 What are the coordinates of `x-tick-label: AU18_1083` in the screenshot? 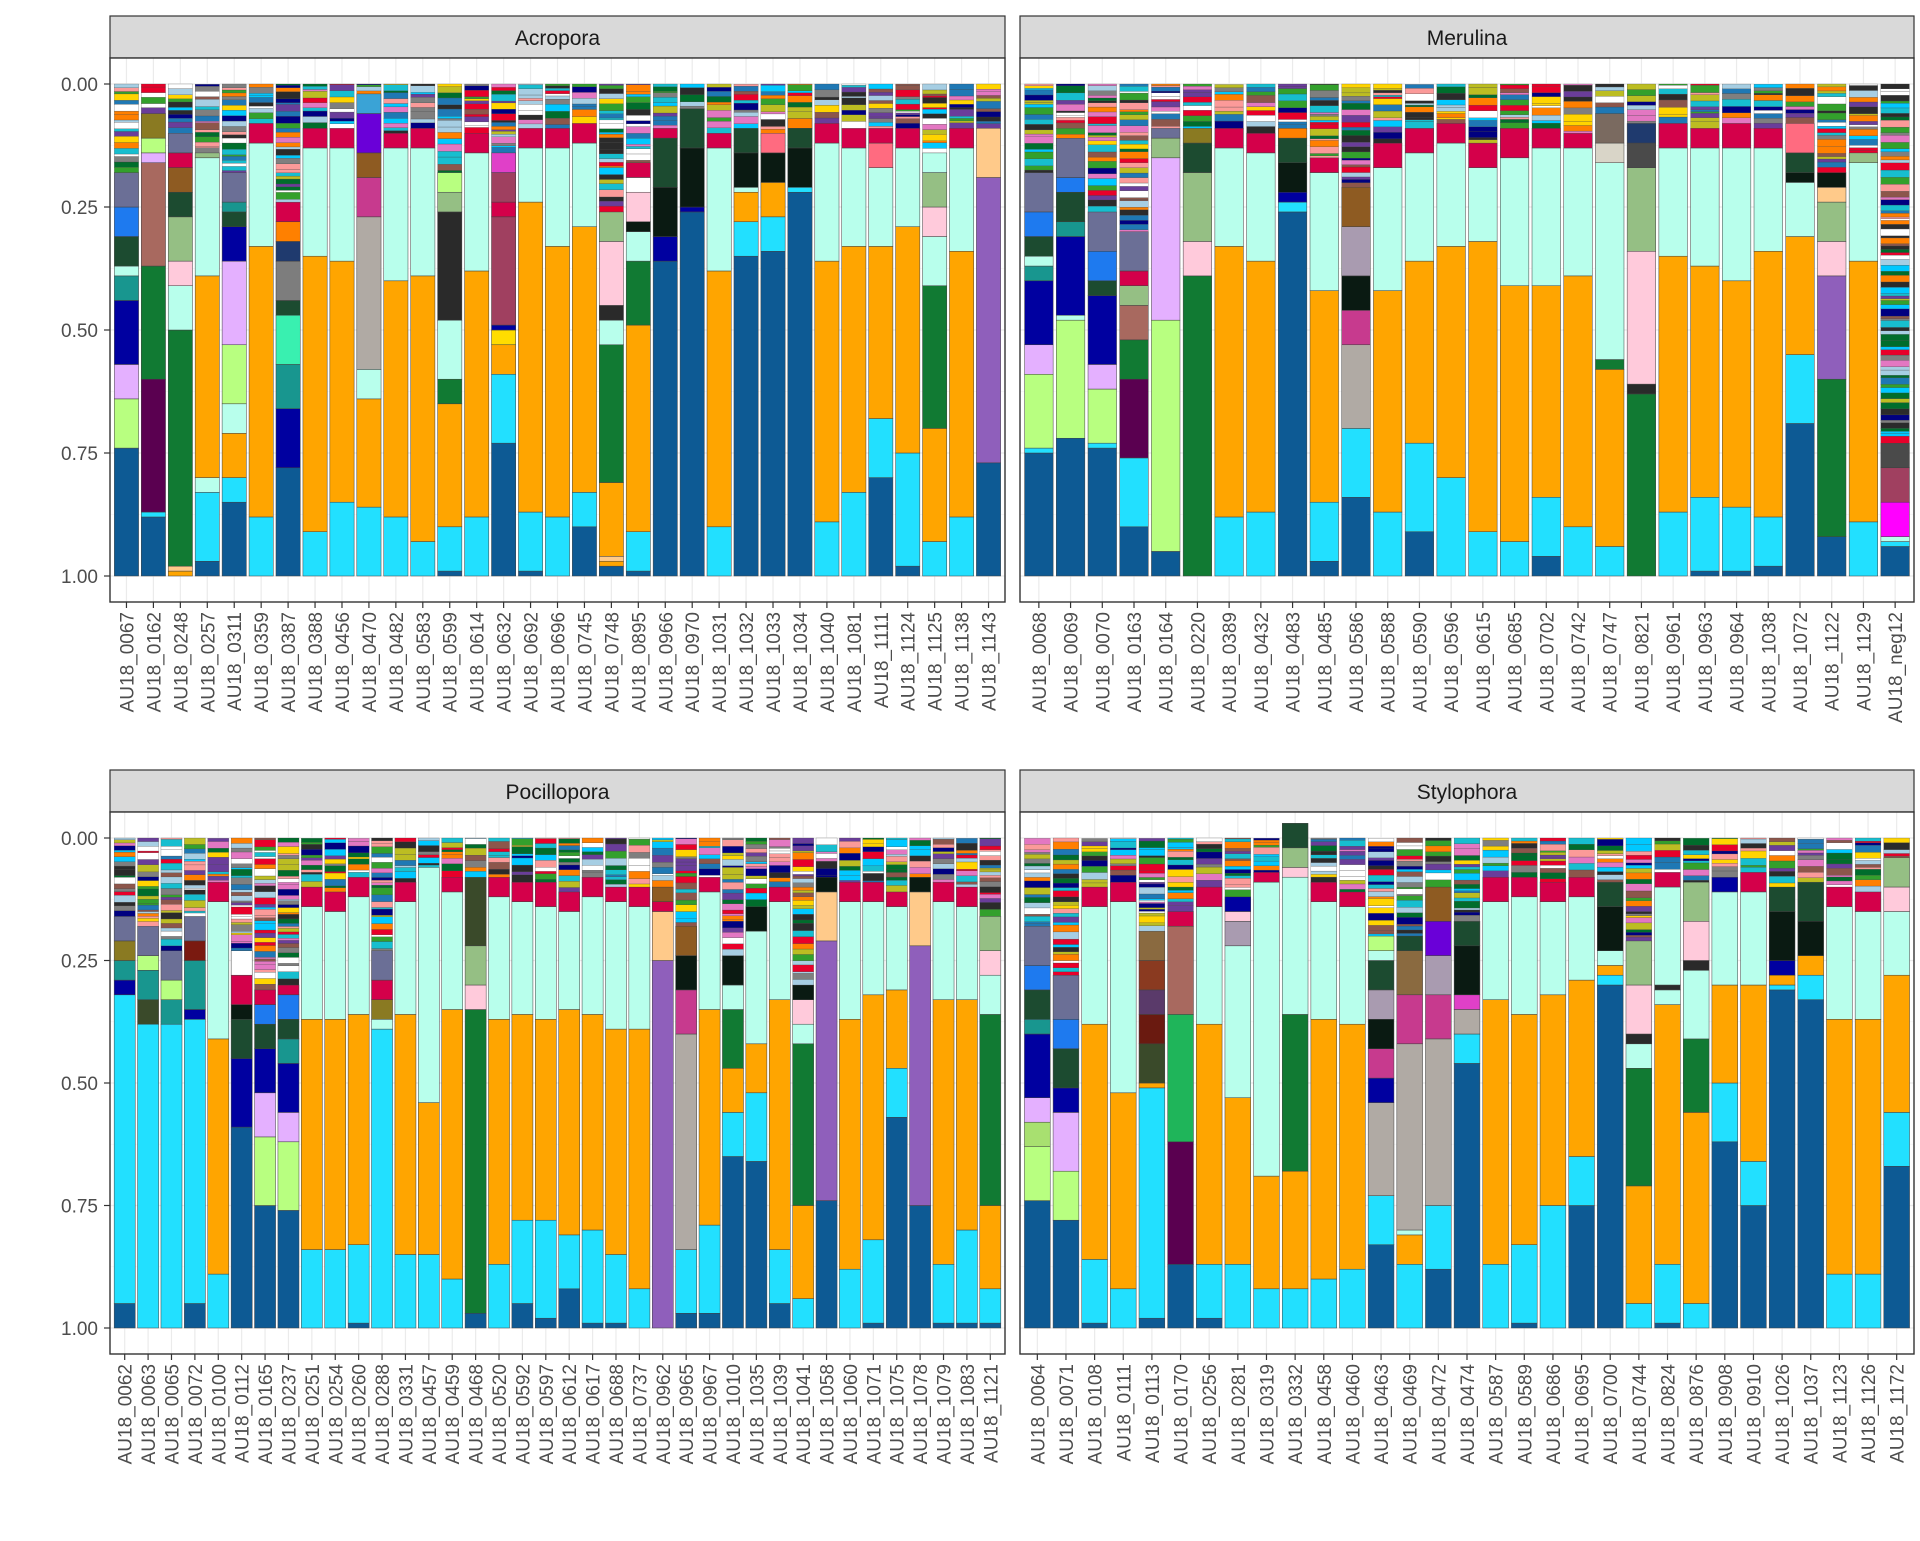 It's located at (968, 1414).